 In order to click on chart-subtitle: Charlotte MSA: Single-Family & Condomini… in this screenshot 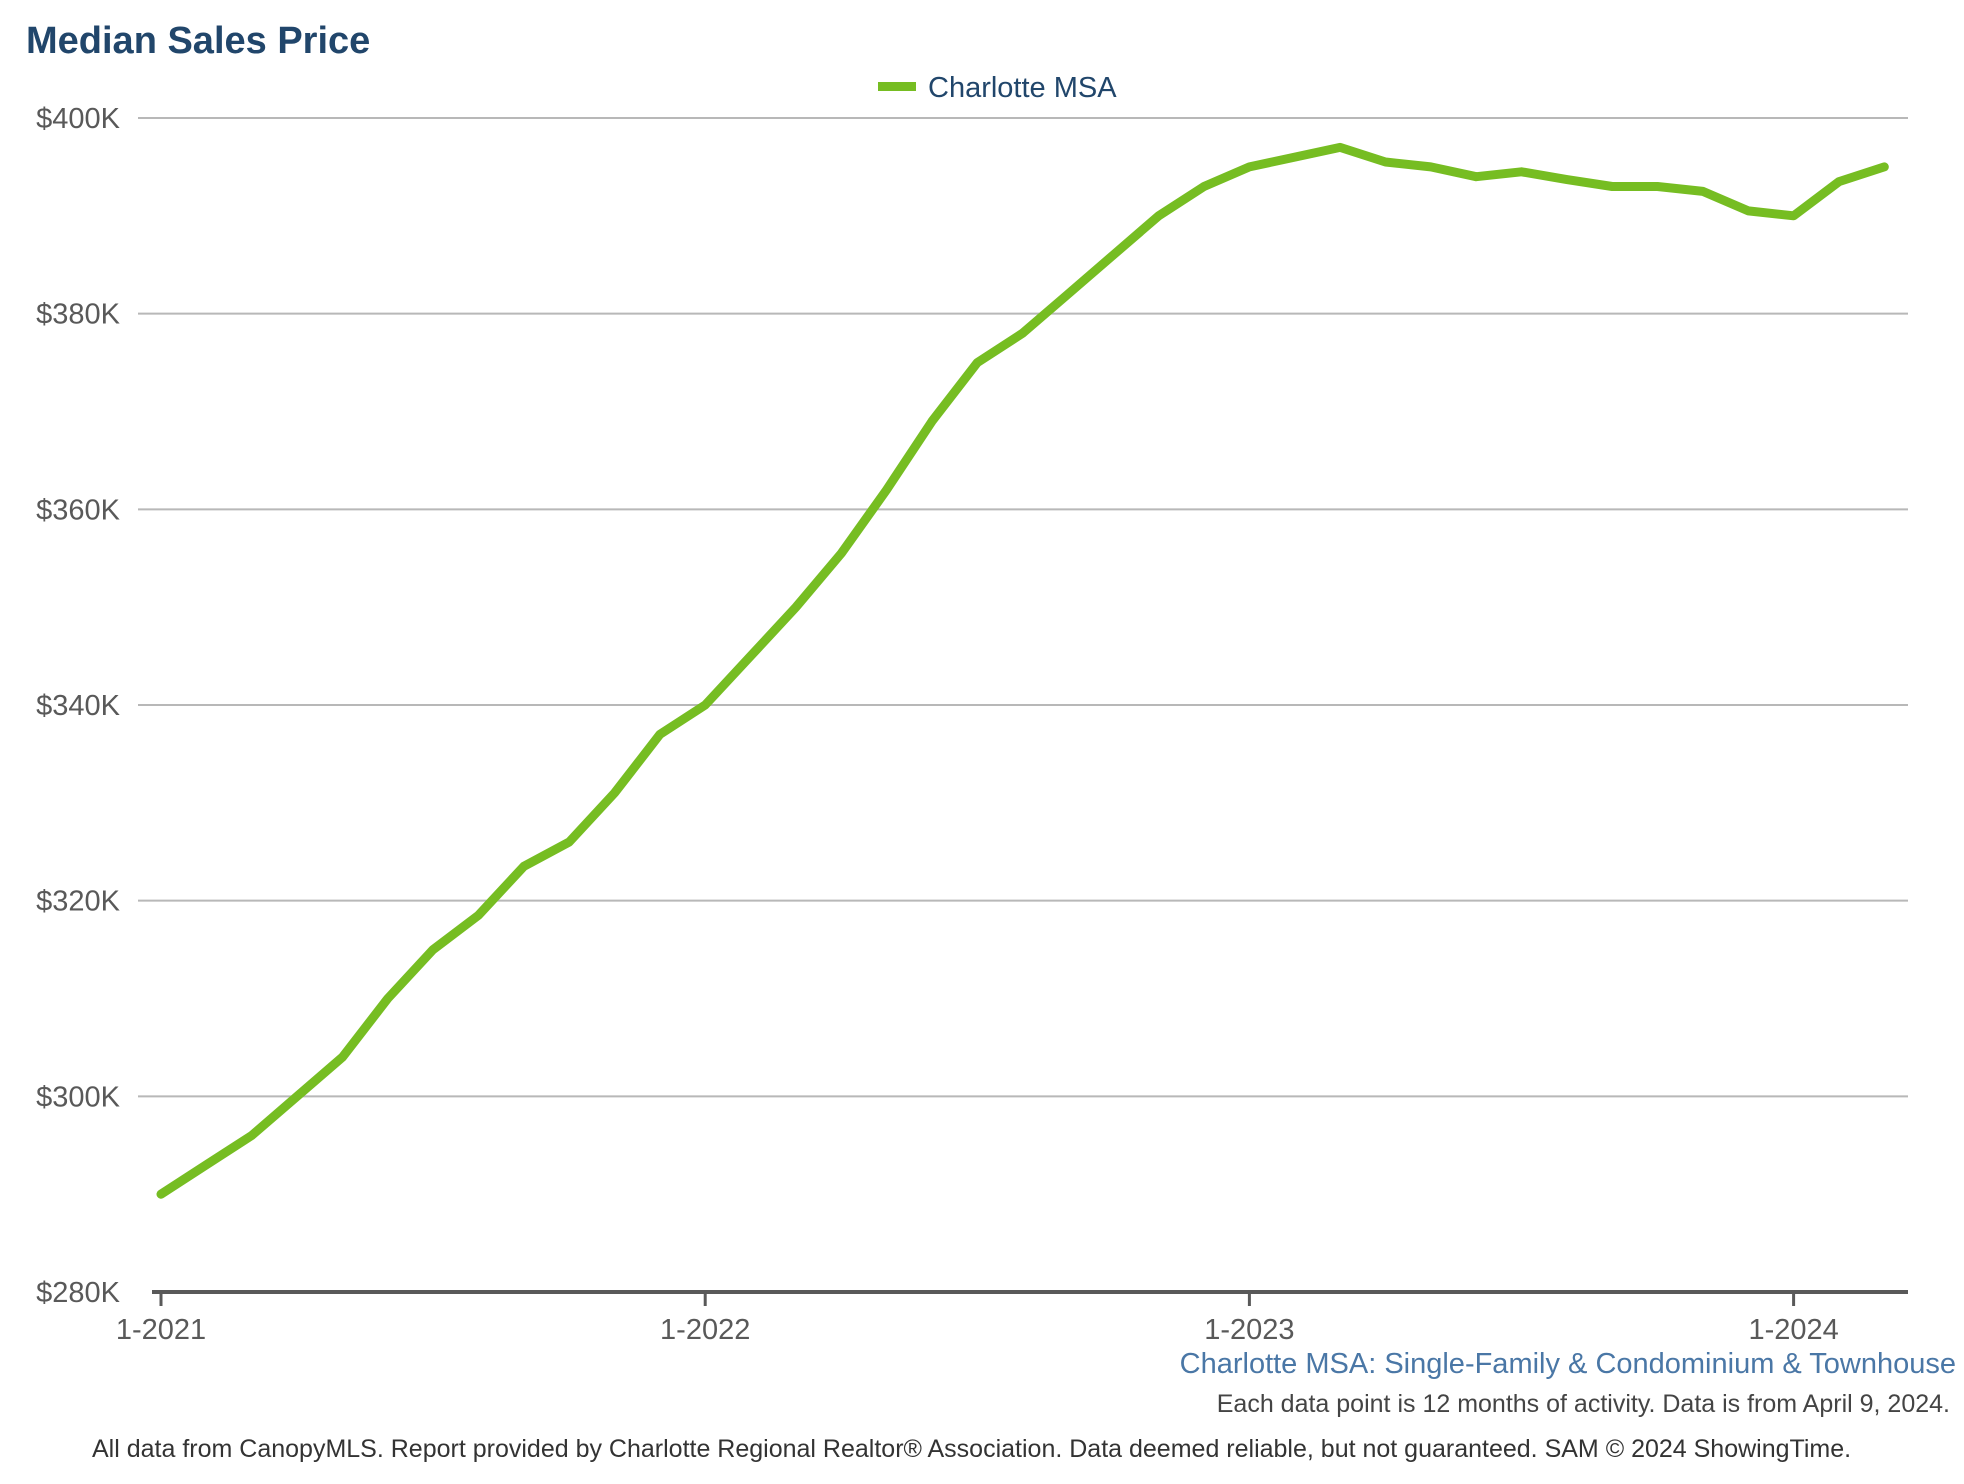, I will do `click(1568, 1364)`.